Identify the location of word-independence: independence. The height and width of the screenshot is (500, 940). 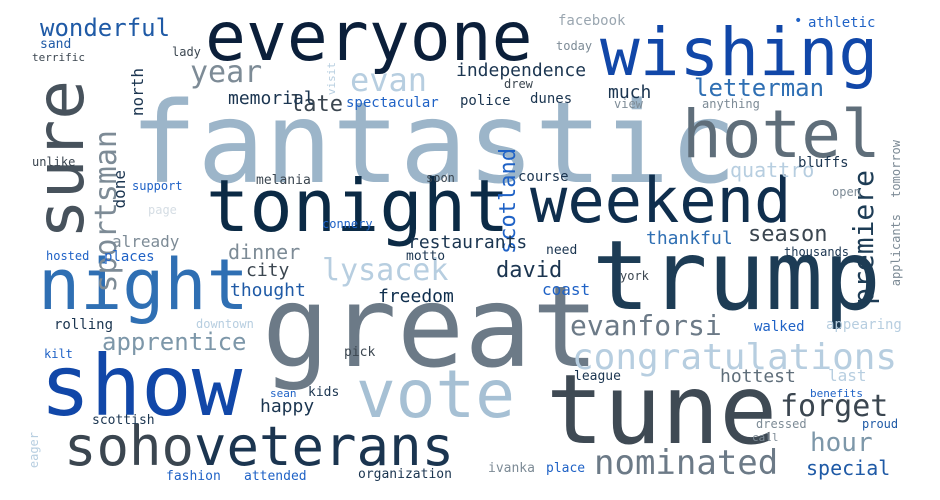
(521, 70).